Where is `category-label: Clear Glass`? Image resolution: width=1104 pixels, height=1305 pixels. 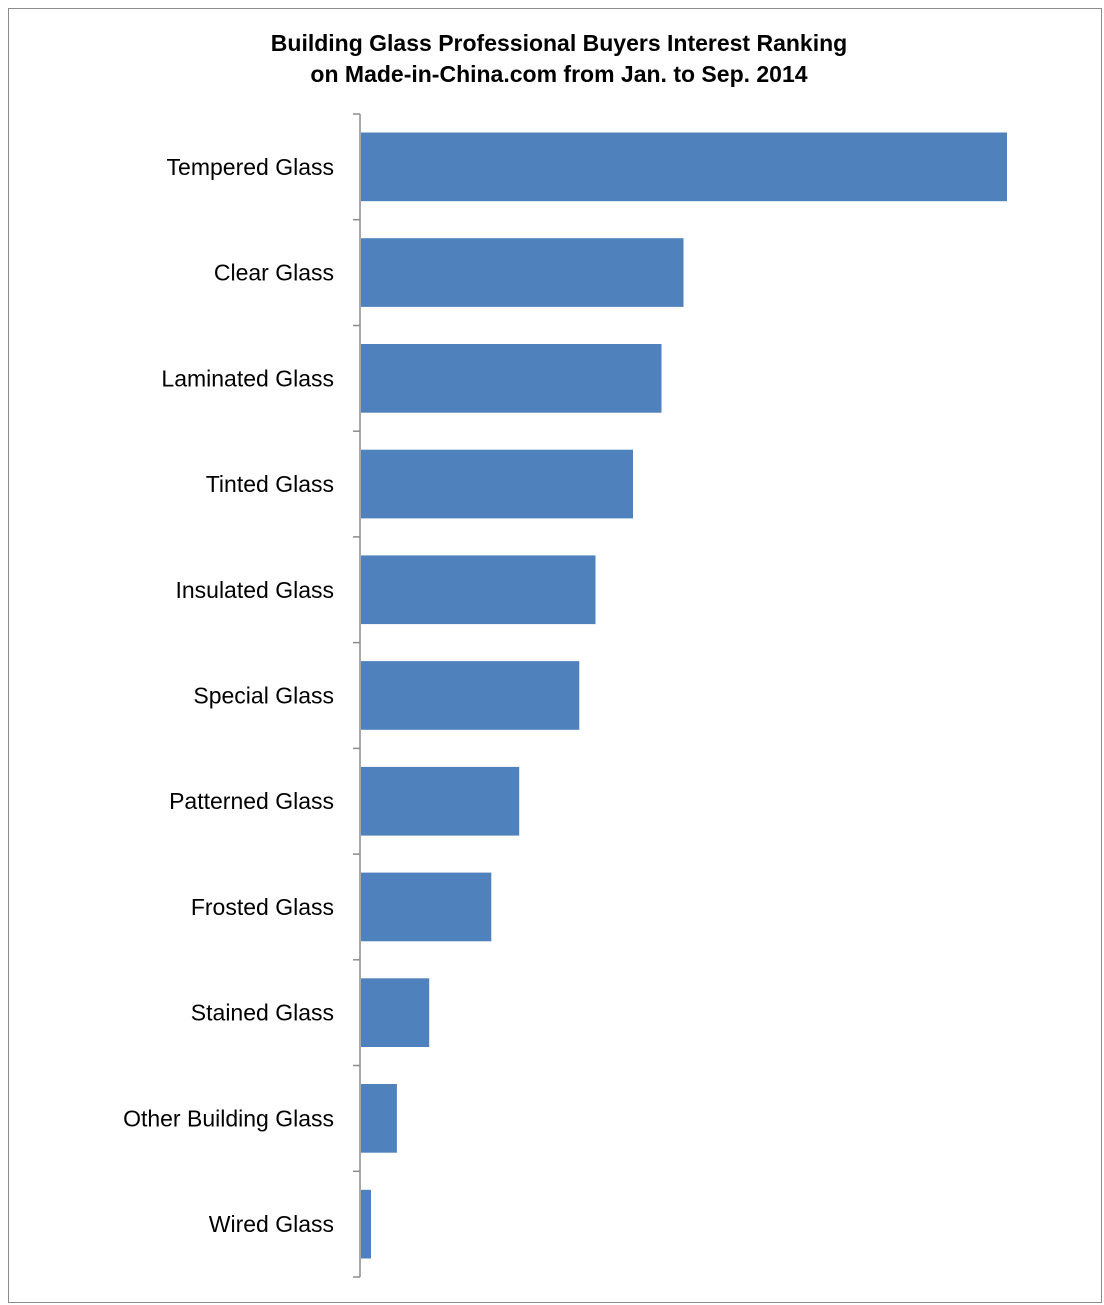 category-label: Clear Glass is located at coordinates (274, 273).